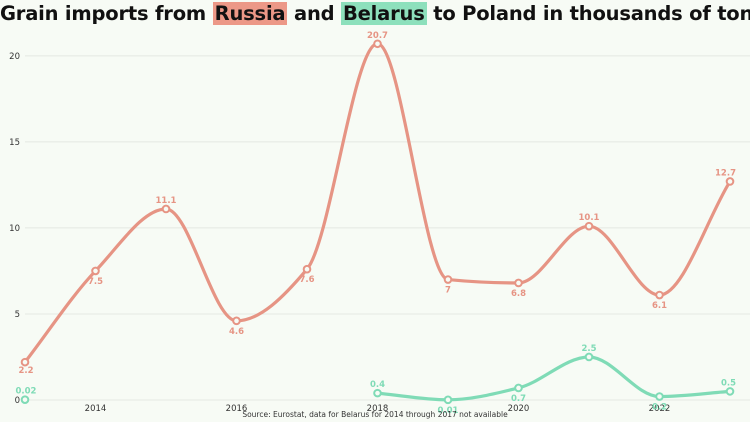 The height and width of the screenshot is (422, 750). What do you see at coordinates (166, 209) in the screenshot?
I see `russia-point-2015` at bounding box center [166, 209].